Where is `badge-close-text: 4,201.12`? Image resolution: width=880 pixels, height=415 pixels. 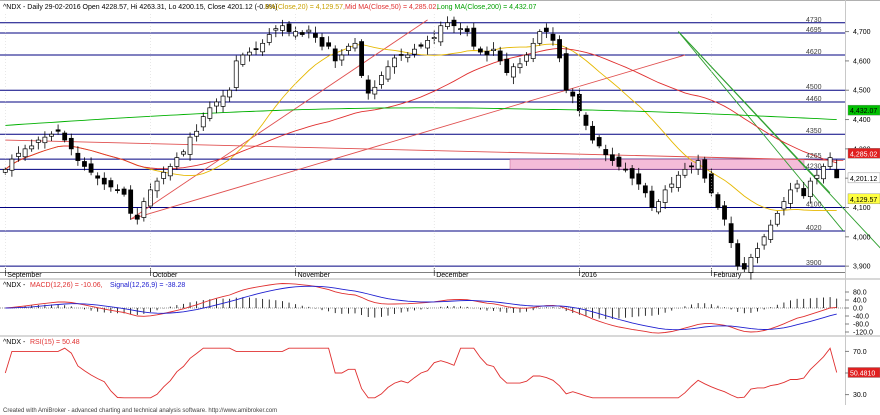
badge-close-text: 4,201.12 is located at coordinates (863, 179).